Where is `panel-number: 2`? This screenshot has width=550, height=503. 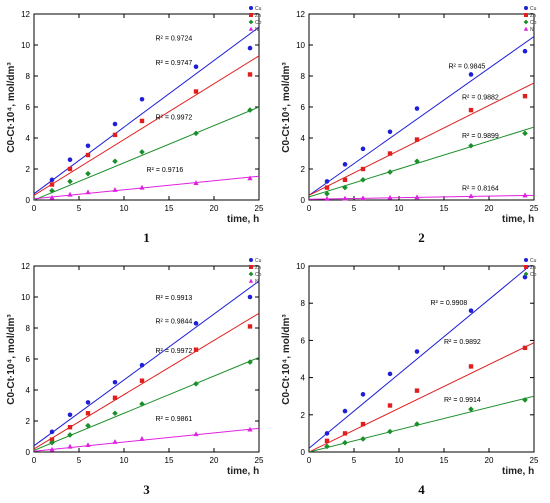
panel-number: 2 is located at coordinates (421, 237).